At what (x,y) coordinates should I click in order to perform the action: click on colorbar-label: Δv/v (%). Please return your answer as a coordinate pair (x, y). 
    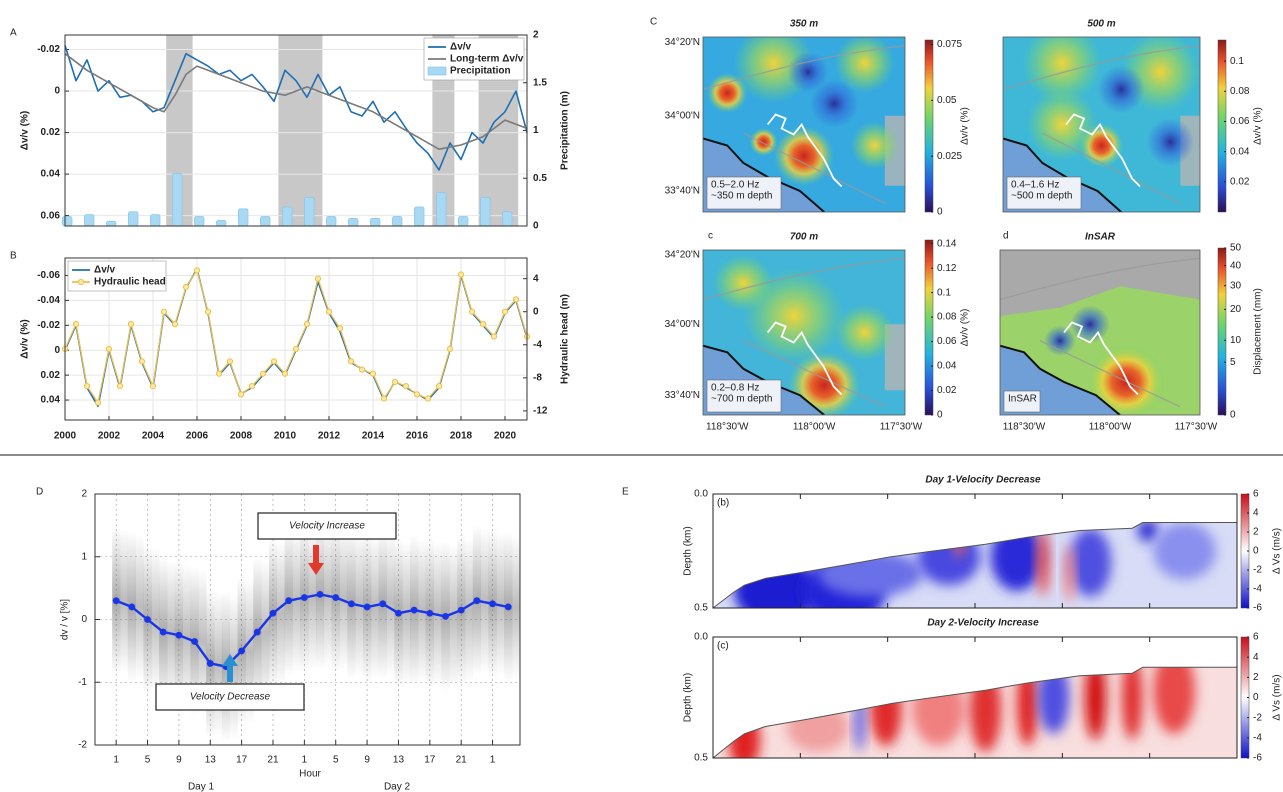
    Looking at the image, I should click on (965, 126).